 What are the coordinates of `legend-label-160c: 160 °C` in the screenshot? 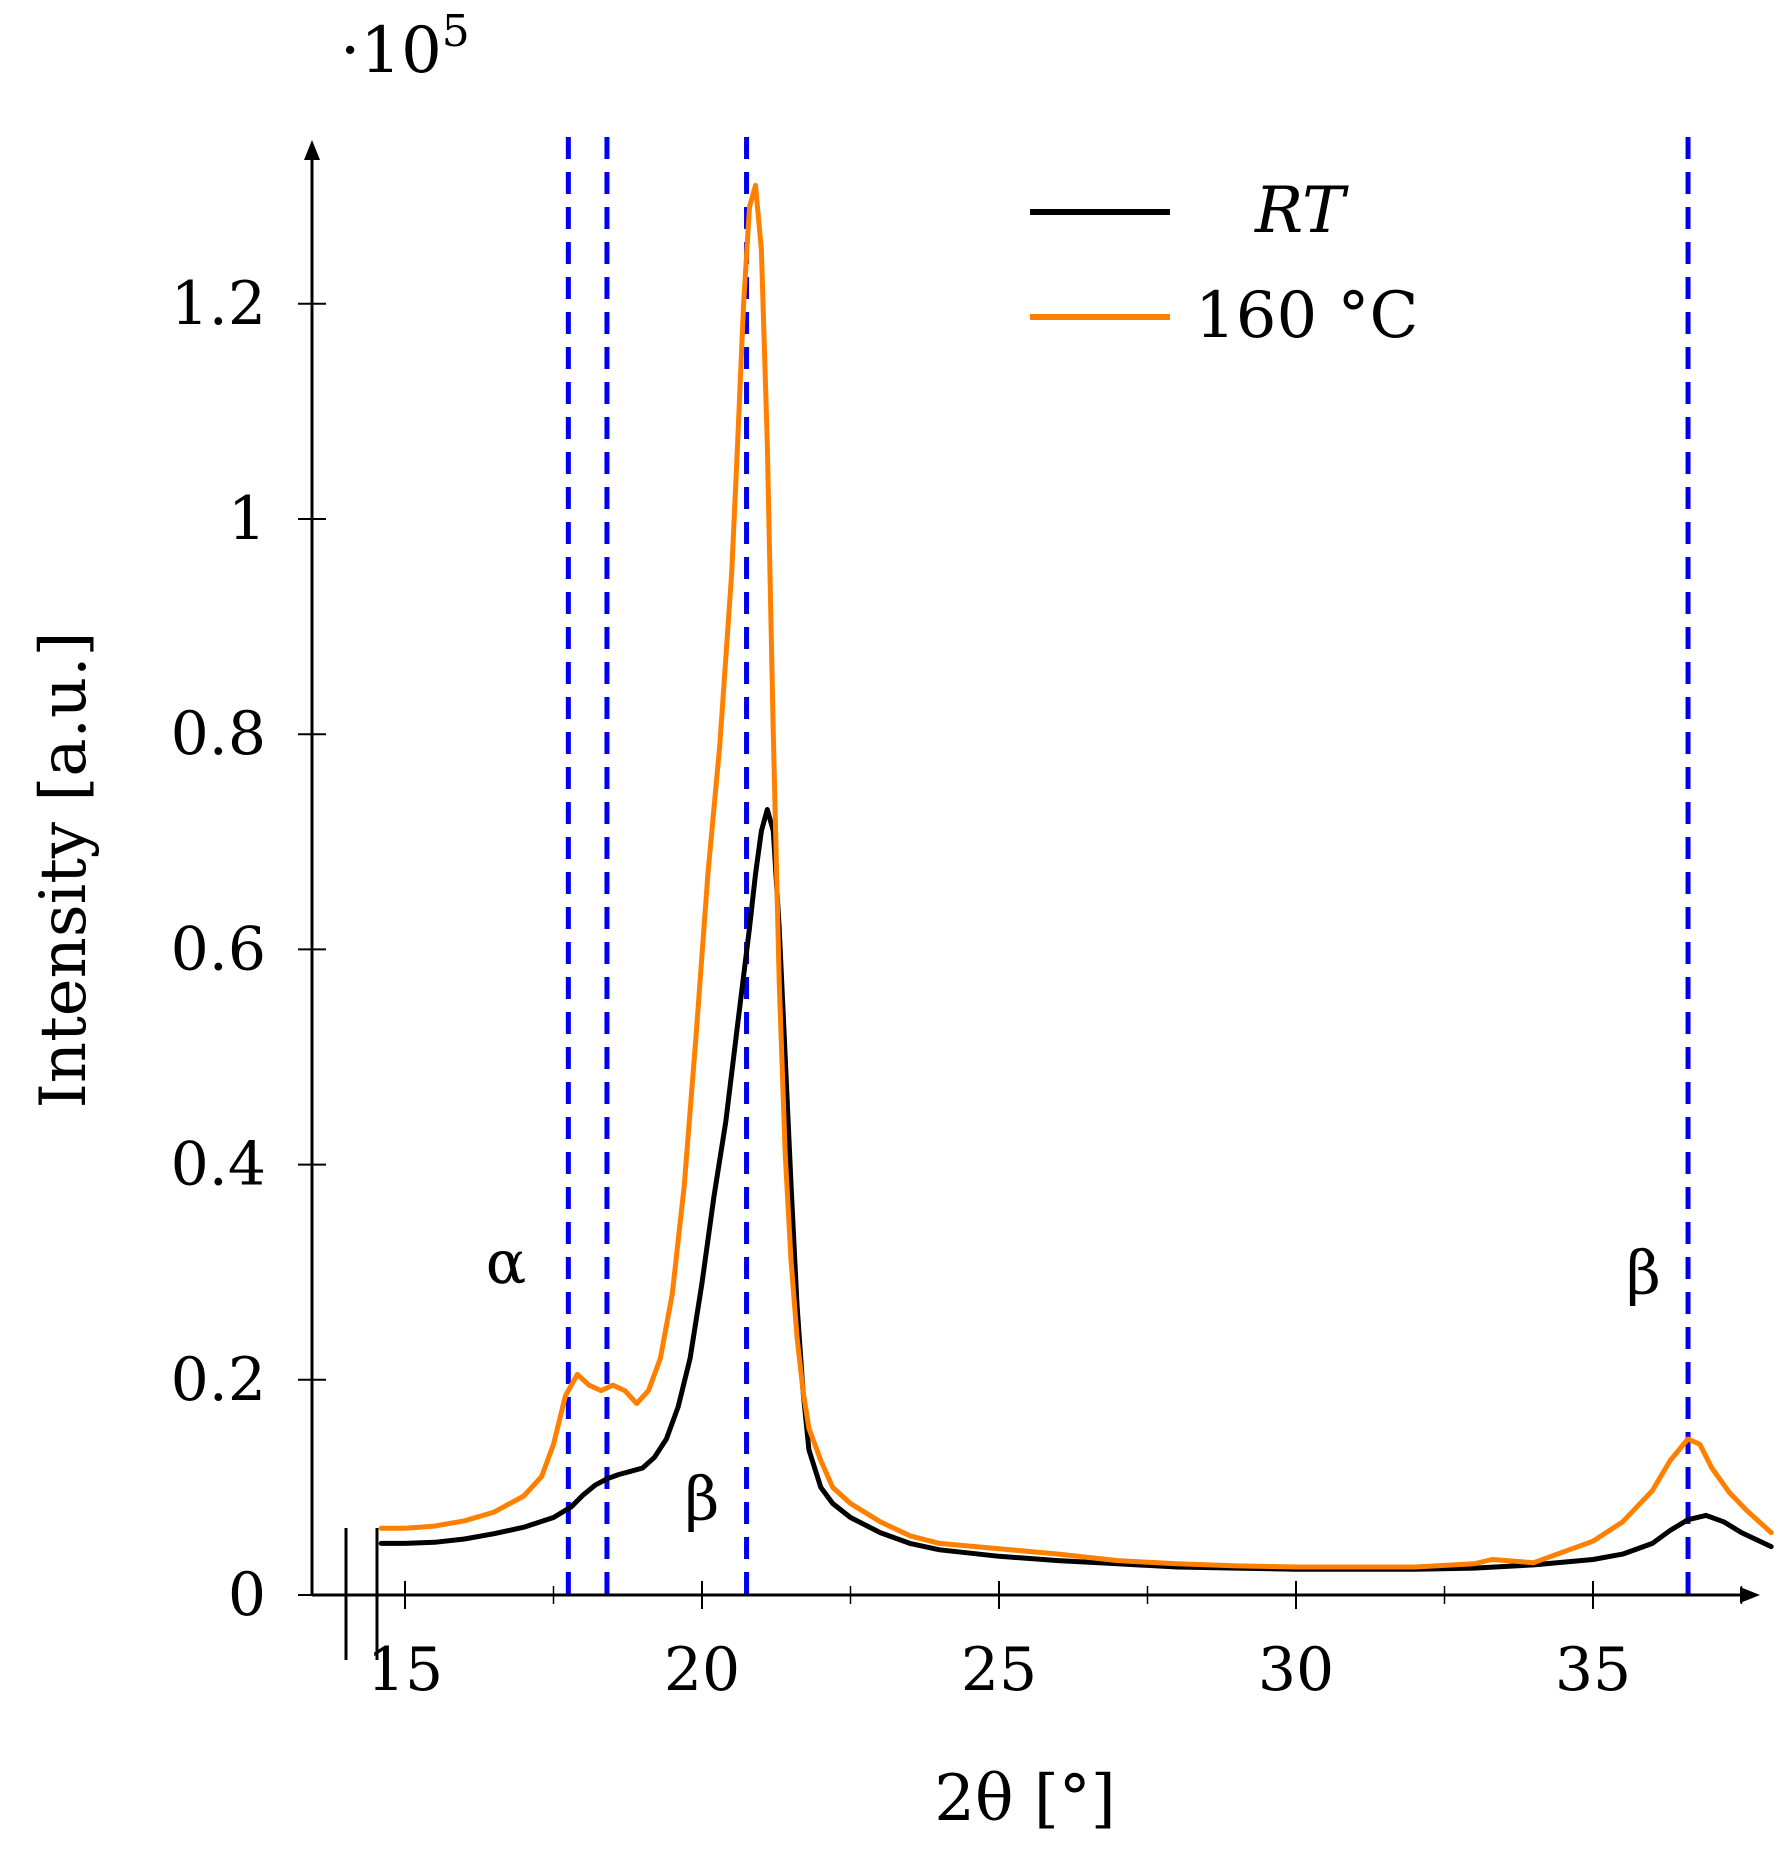 It's located at (1306, 316).